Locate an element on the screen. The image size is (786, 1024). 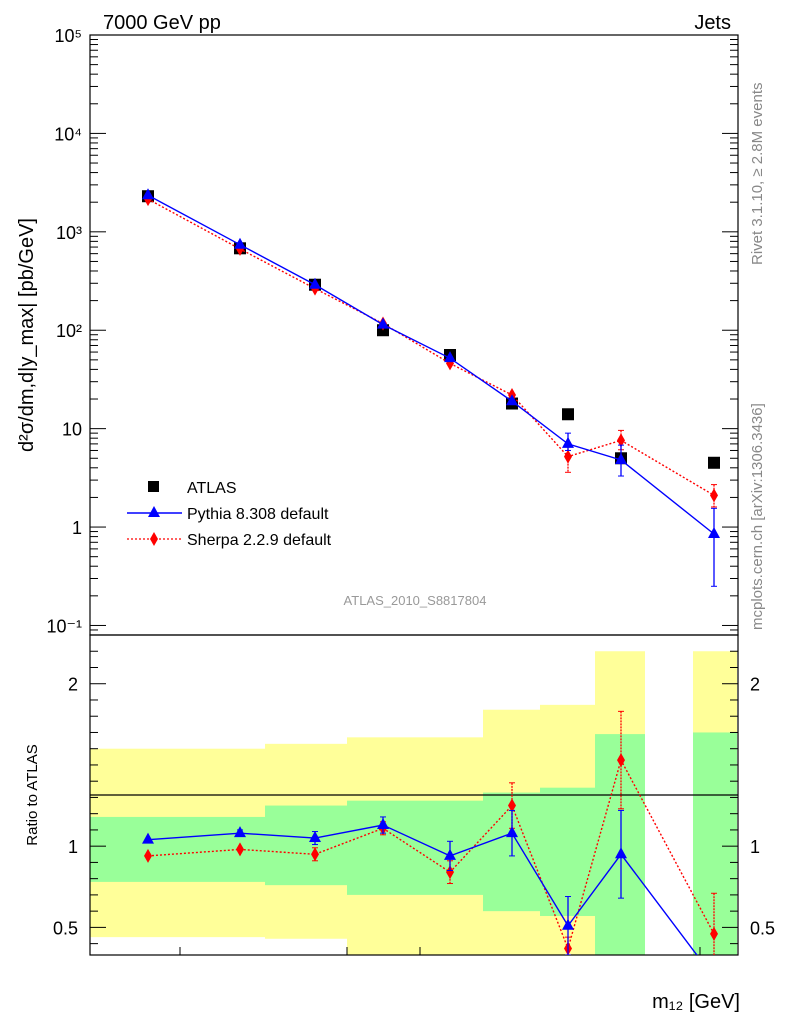
legend-atlas-label: ATLAS is located at coordinates (212, 488).